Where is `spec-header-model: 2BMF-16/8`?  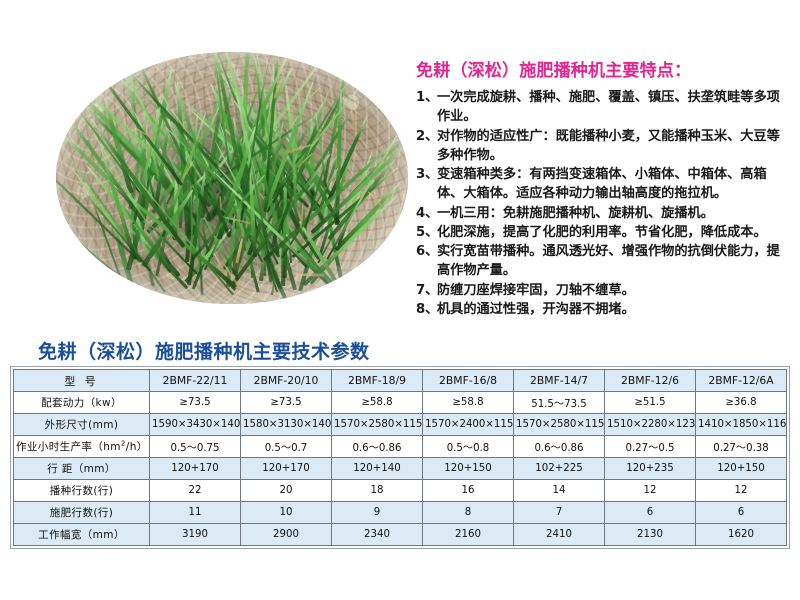 spec-header-model: 2BMF-16/8 is located at coordinates (468, 380).